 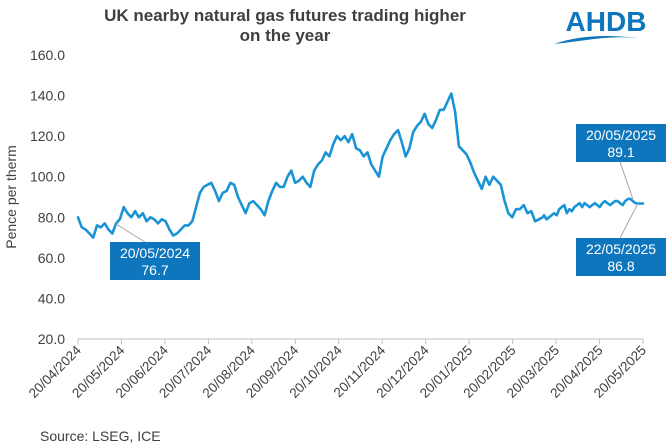 I want to click on annotation-date: 20/05/2025, so click(x=621, y=135).